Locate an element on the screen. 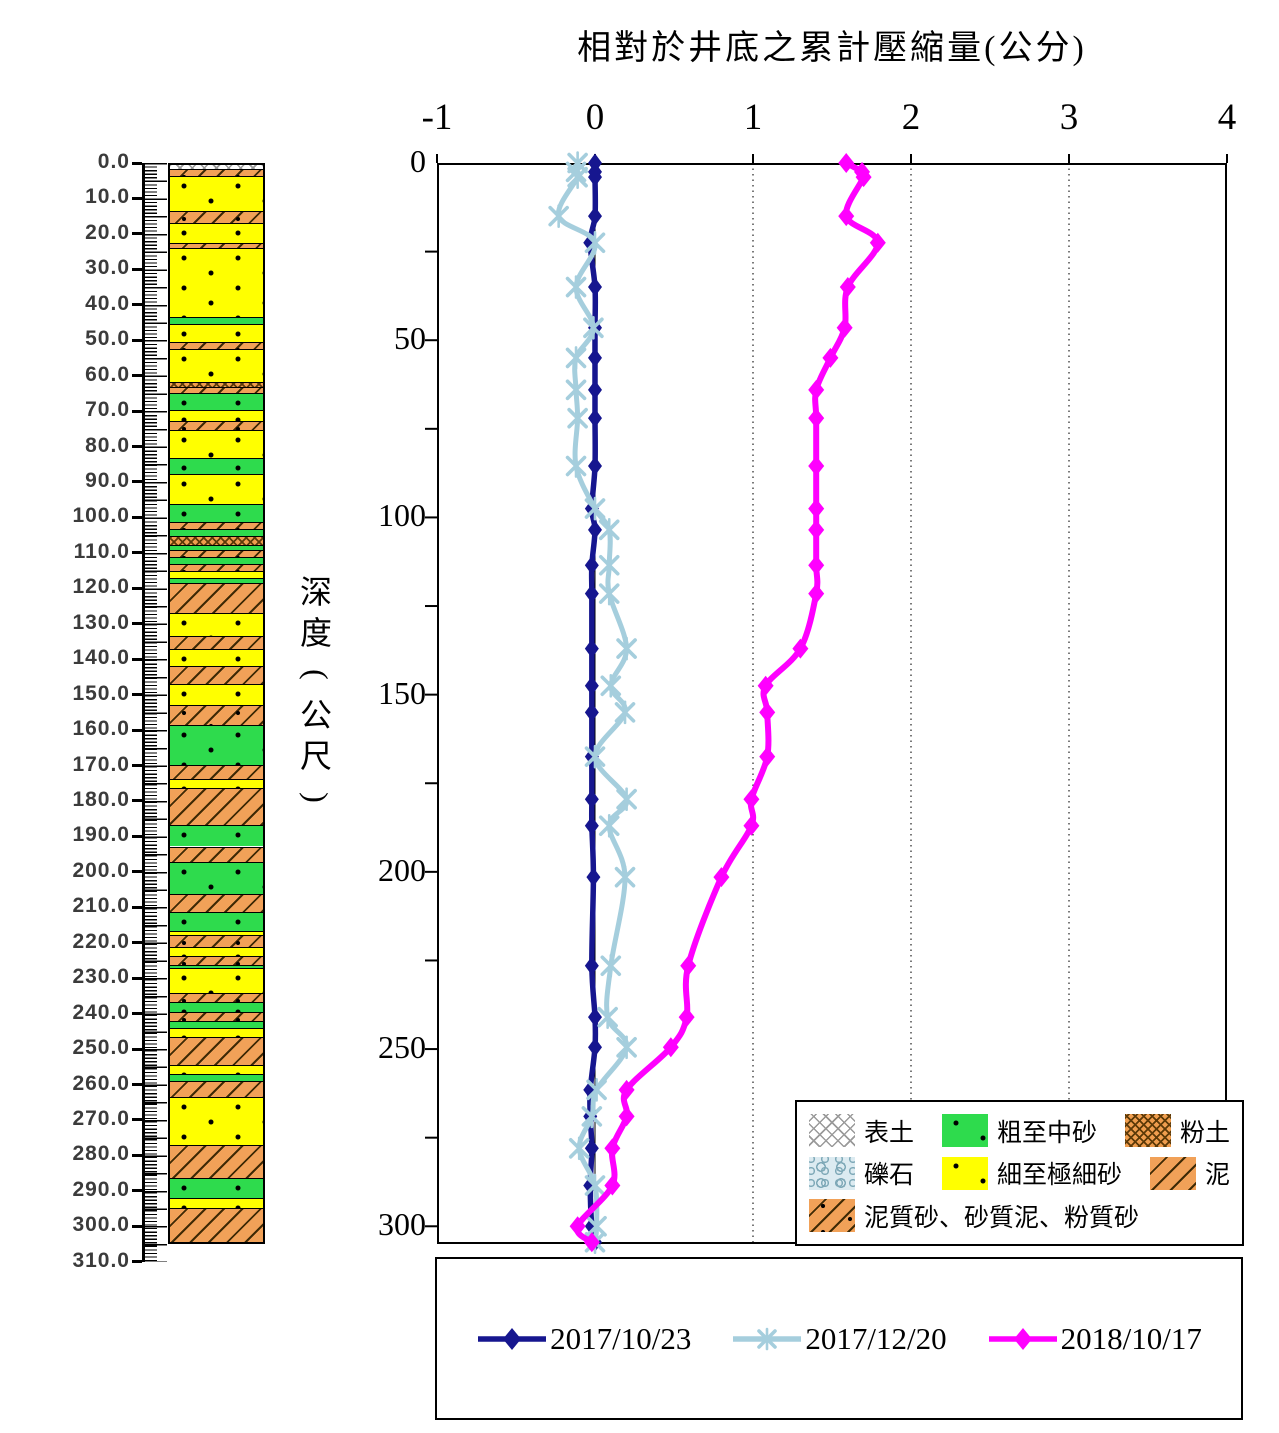 The height and width of the screenshot is (1433, 1279). depth-ruler-label: 220.0 is located at coordinates (101, 941).